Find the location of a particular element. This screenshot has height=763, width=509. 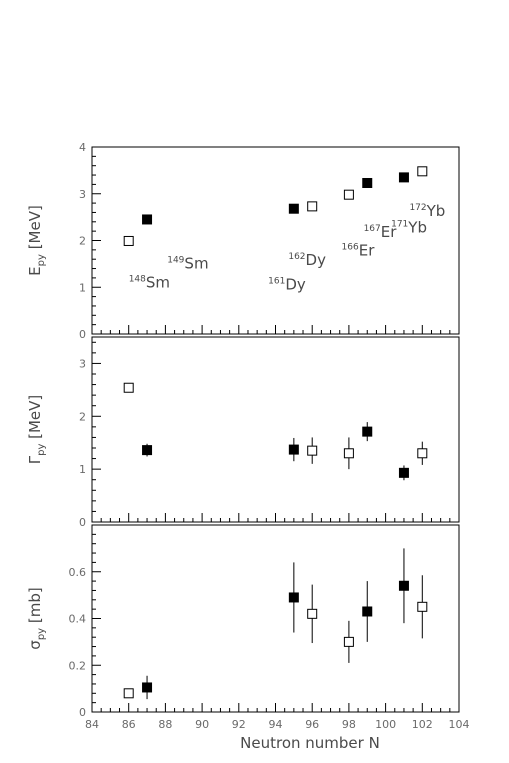

x-tick-label: 86 is located at coordinates (129, 724).